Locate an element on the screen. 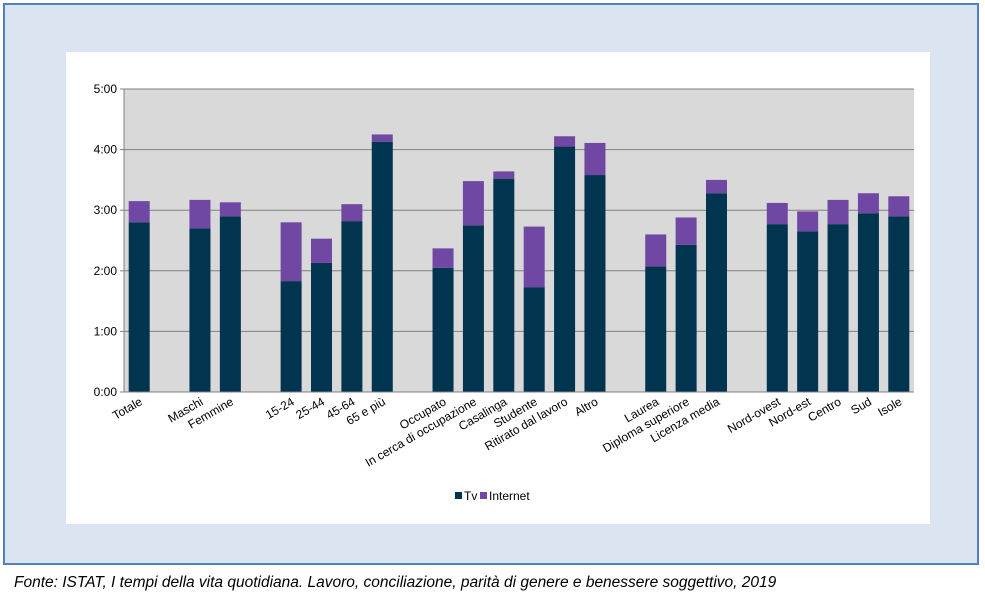 The height and width of the screenshot is (598, 985). x-tick-label: Altro is located at coordinates (586, 406).